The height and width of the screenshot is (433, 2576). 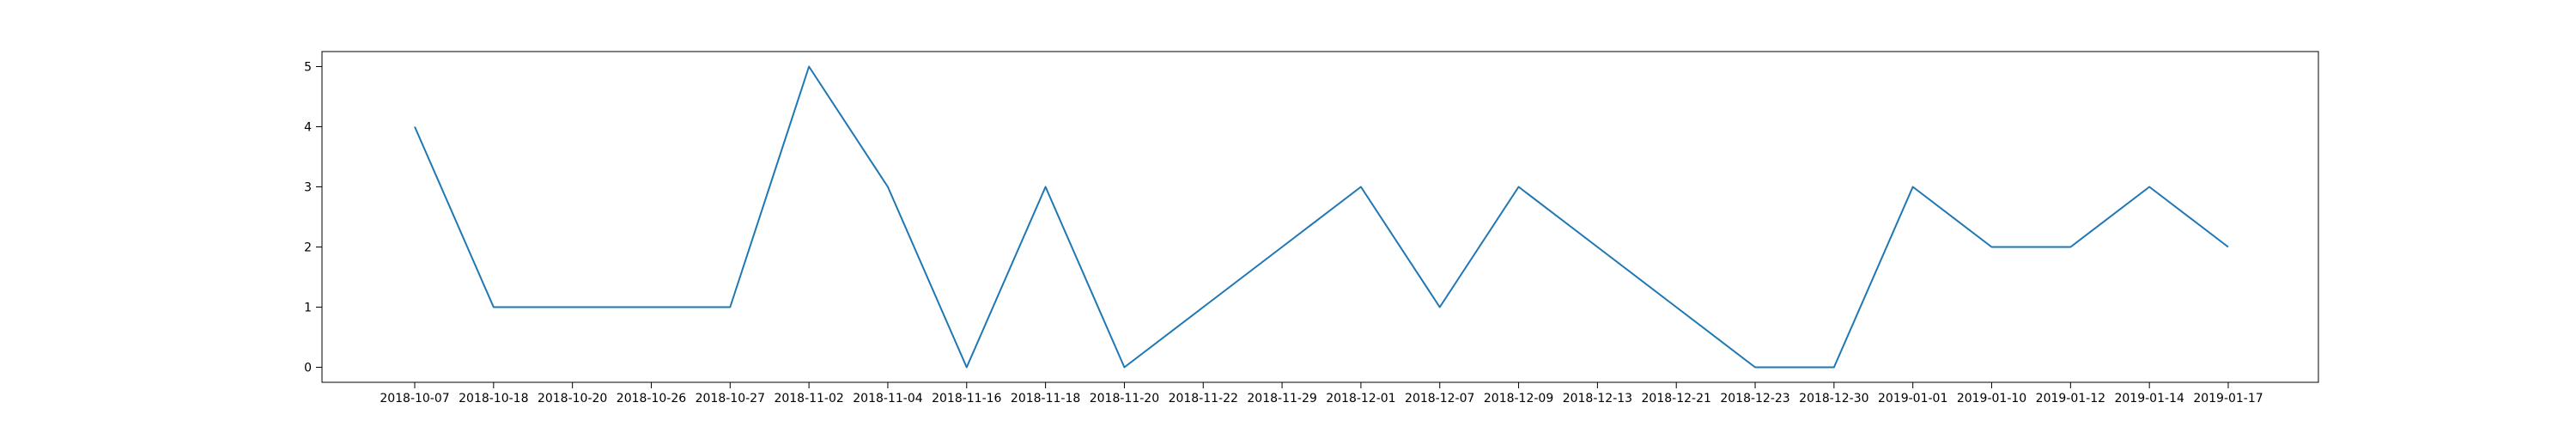 What do you see at coordinates (1834, 399) in the screenshot?
I see `x-tick-label: 2018-12-30` at bounding box center [1834, 399].